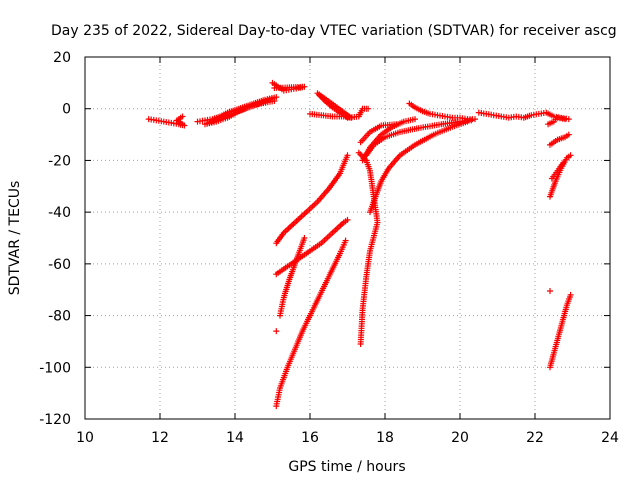 The image size is (640, 480). I want to click on x-axis-label: GPS time / hours, so click(346, 467).